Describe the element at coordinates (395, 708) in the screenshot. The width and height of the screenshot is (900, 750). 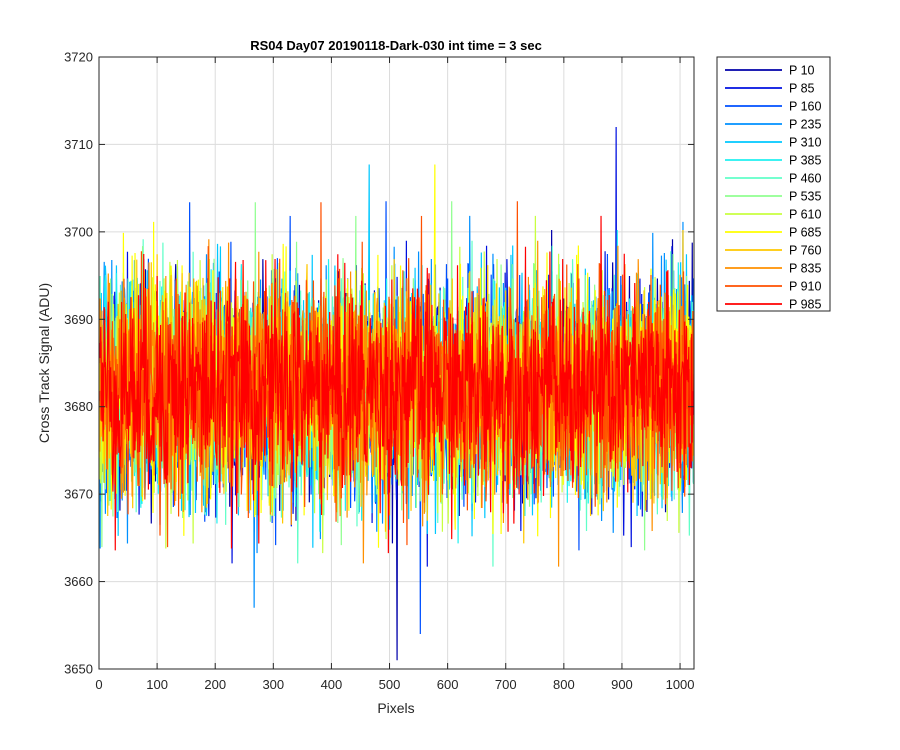
I see `x-axis-label: Pixels` at that location.